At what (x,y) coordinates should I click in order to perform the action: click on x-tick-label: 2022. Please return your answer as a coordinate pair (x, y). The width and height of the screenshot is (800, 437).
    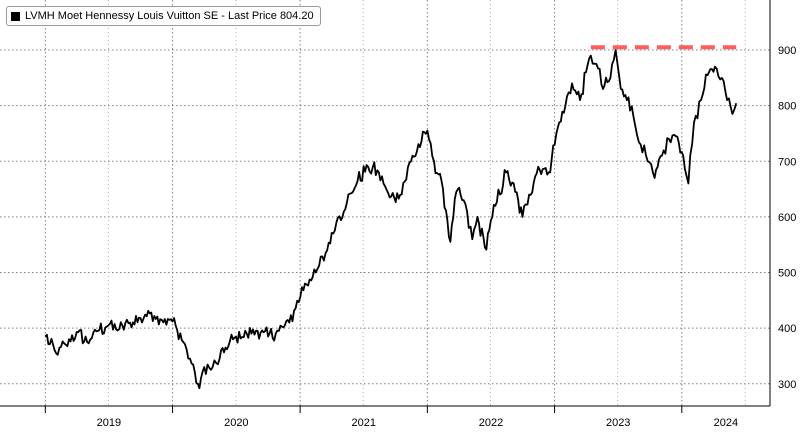
    Looking at the image, I should click on (491, 423).